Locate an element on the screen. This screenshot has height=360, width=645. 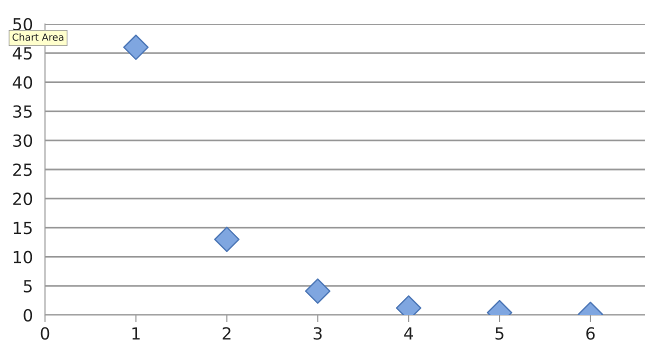
y-tick-label: 5 is located at coordinates (28, 286).